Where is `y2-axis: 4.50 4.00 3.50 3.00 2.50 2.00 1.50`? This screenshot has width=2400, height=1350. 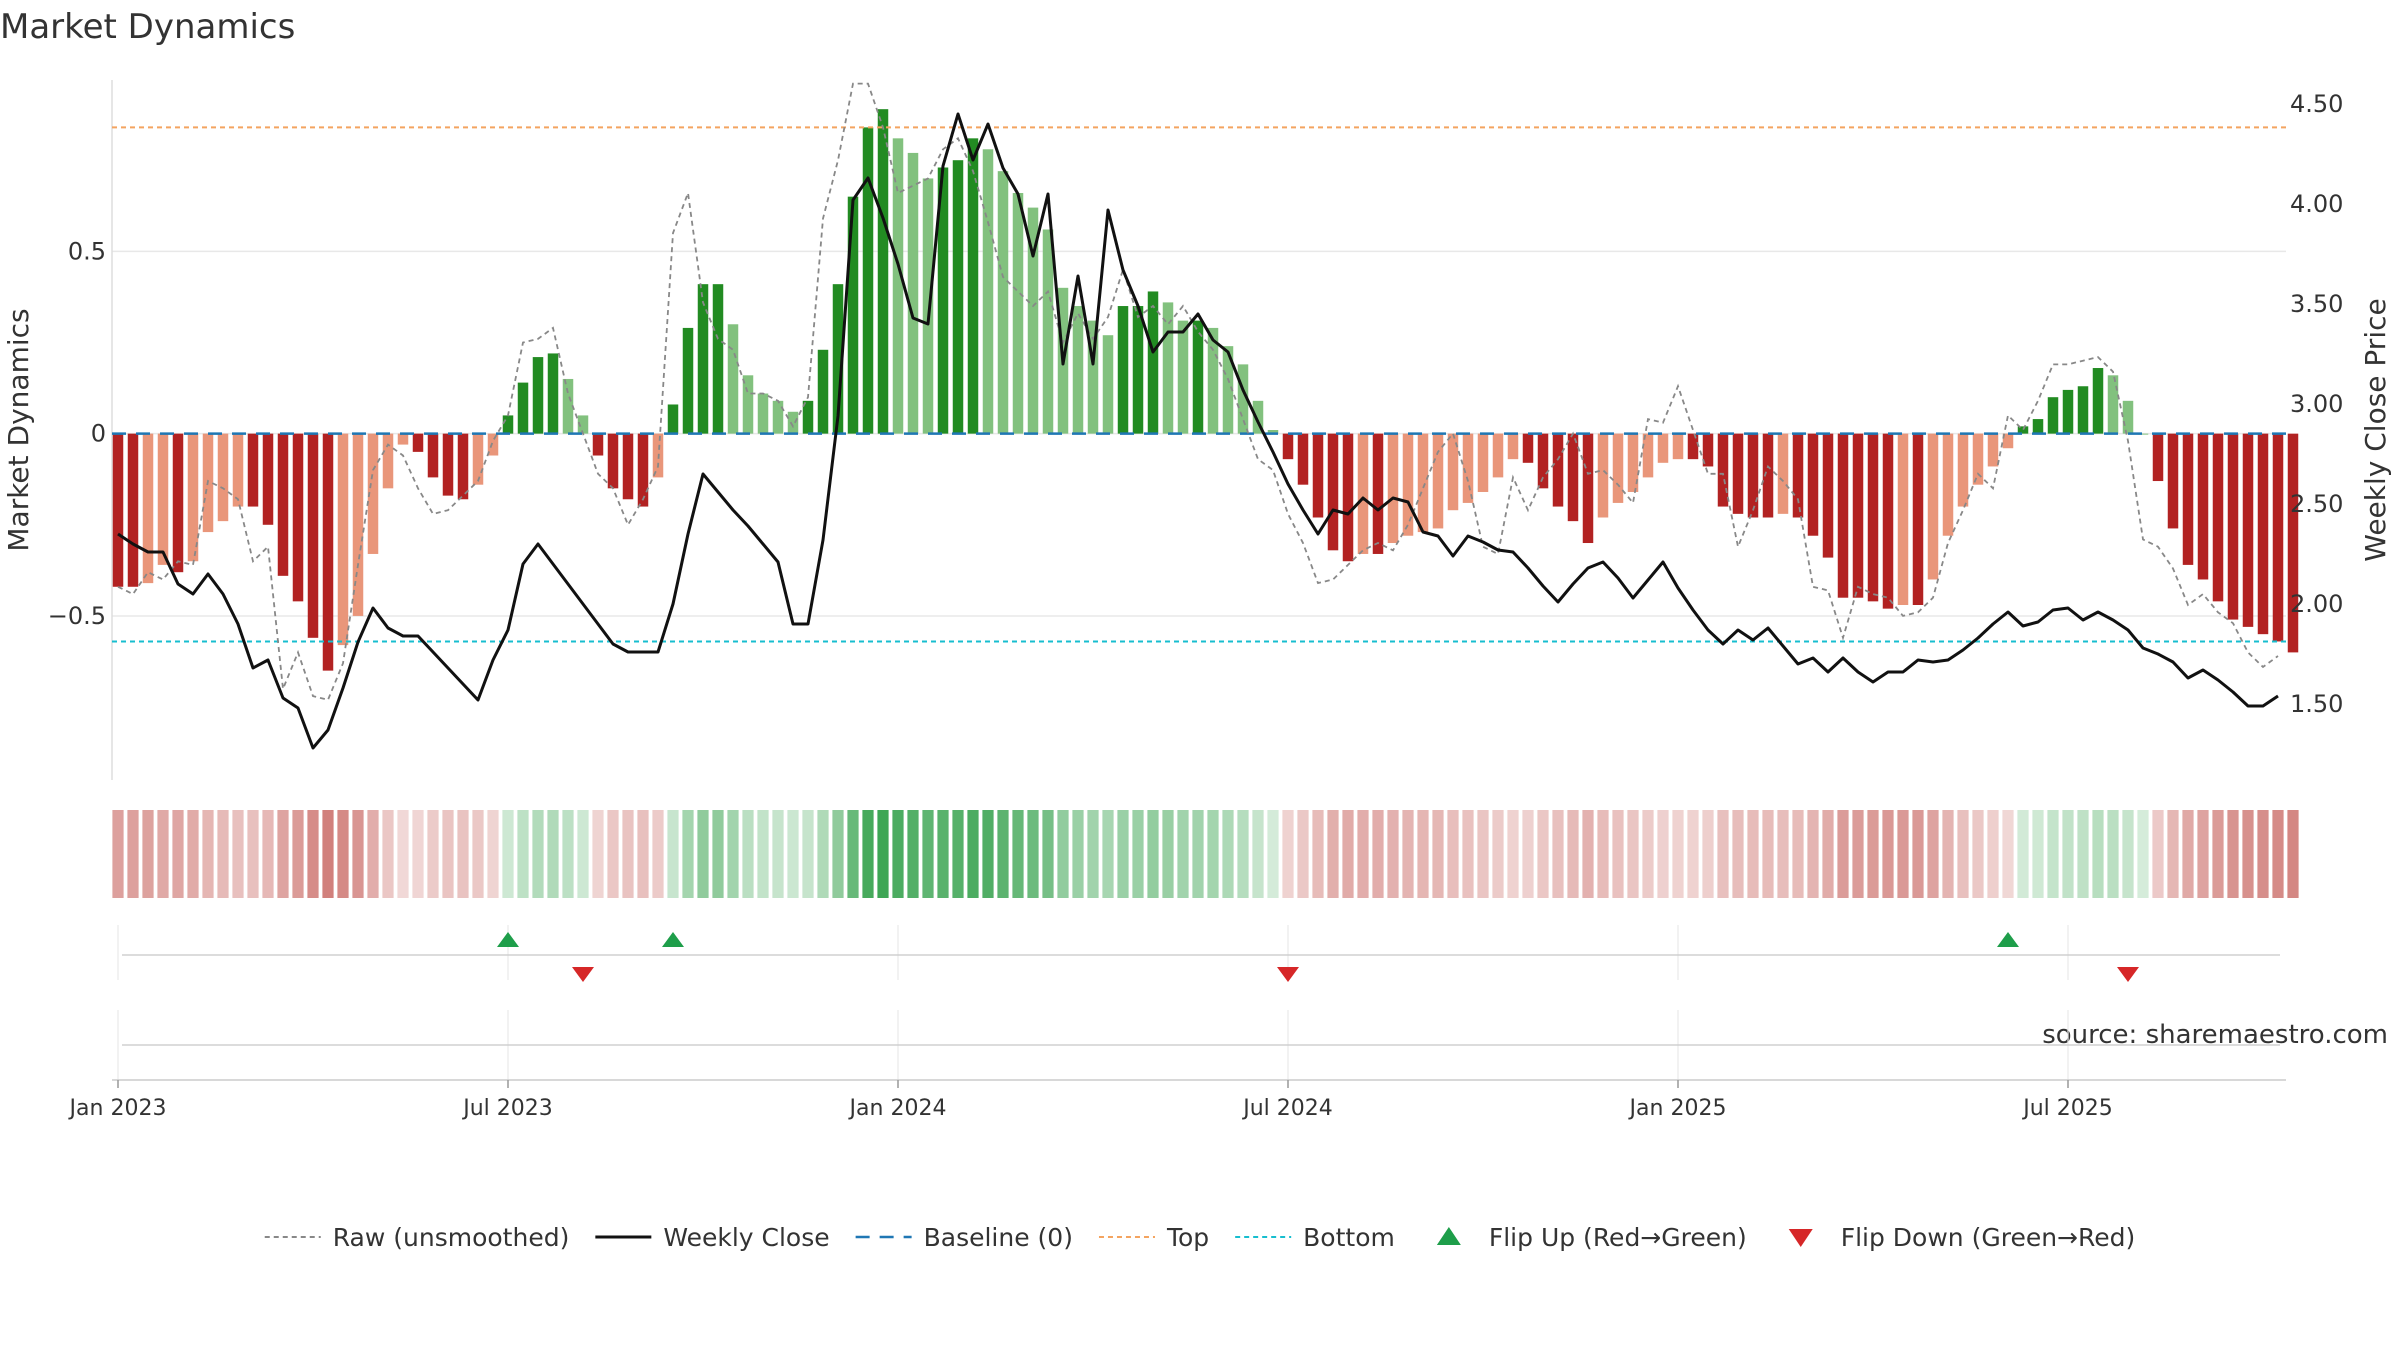
y2-axis: 4.50 4.00 3.50 3.00 2.50 2.00 1.50 is located at coordinates (2316, 404).